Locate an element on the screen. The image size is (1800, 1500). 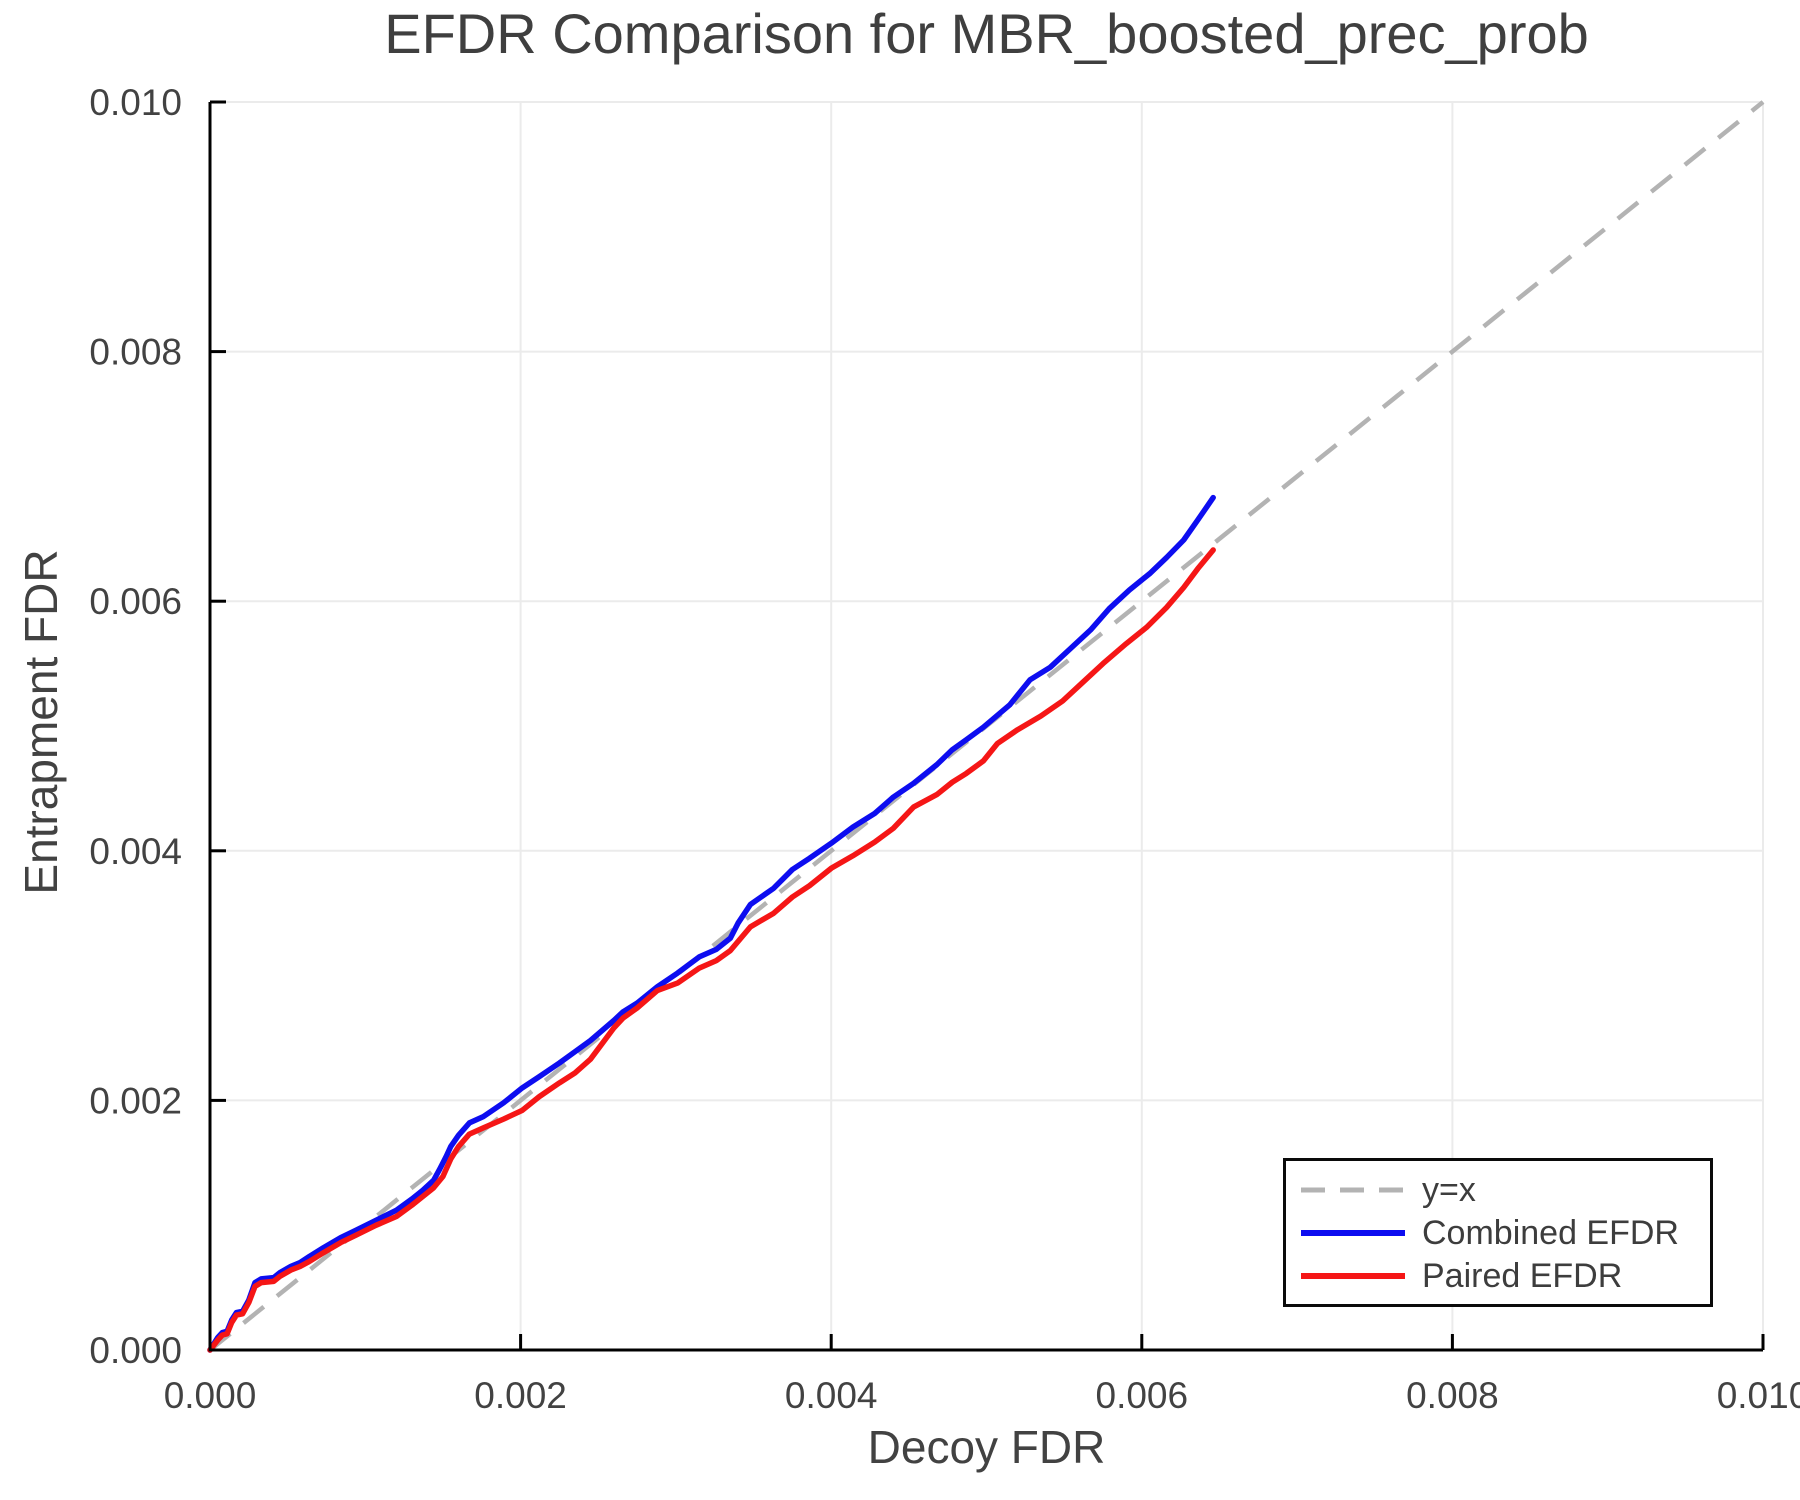
y-tick-label: 0.004 is located at coordinates (135, 851).